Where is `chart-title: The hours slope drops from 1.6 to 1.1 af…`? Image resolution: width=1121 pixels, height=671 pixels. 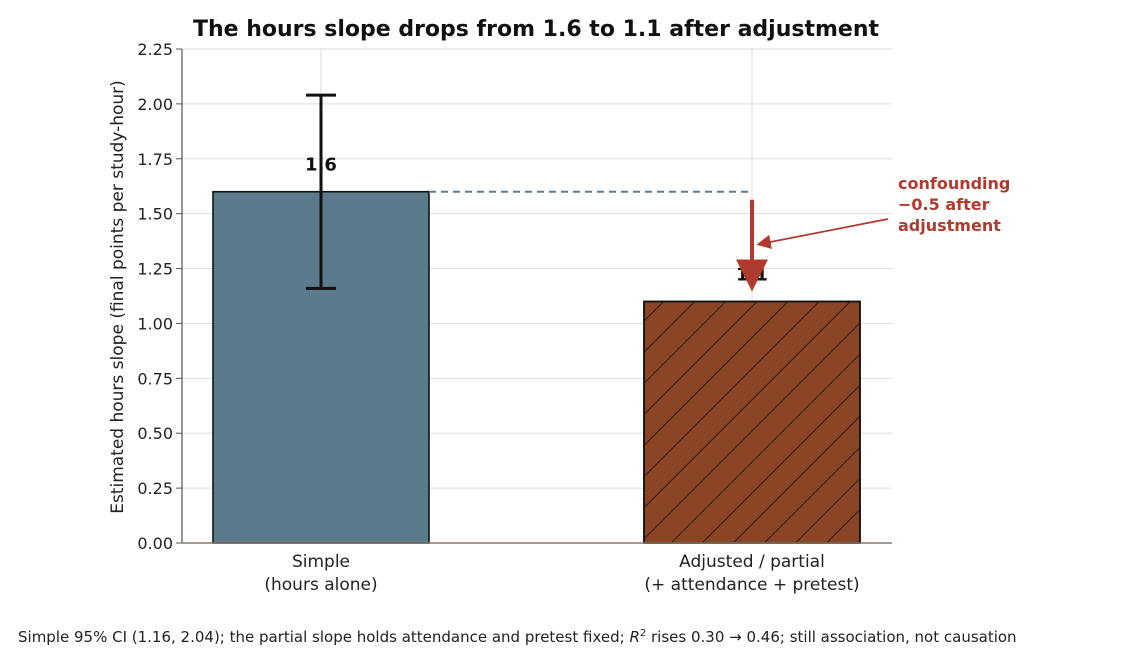 chart-title: The hours slope drops from 1.6 to 1.1 af… is located at coordinates (536, 29).